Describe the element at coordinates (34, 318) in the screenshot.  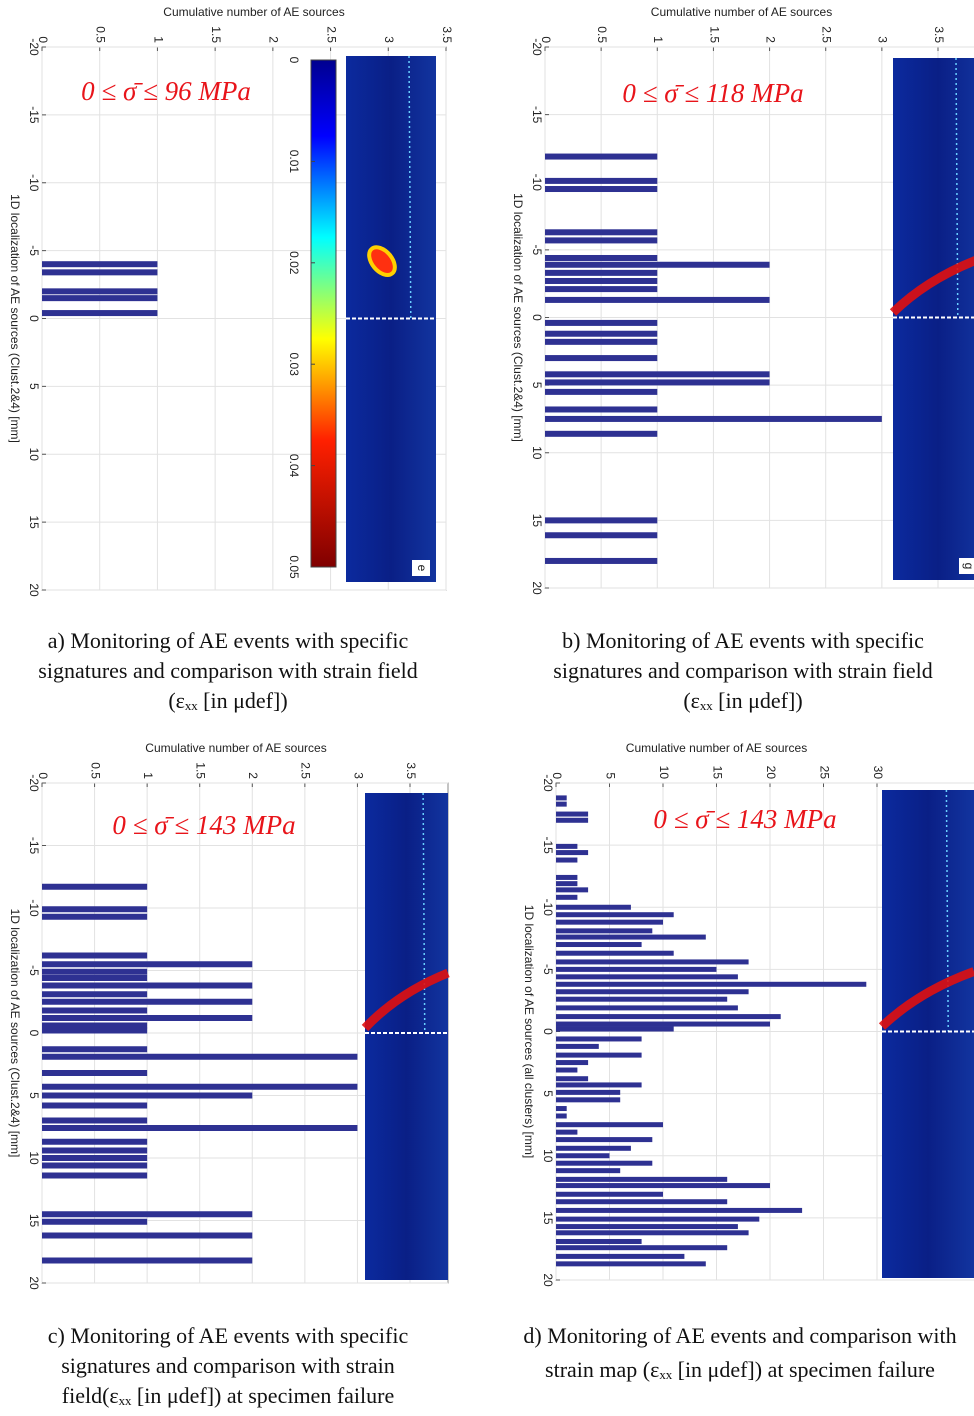
I see `y-tick-label: 0` at that location.